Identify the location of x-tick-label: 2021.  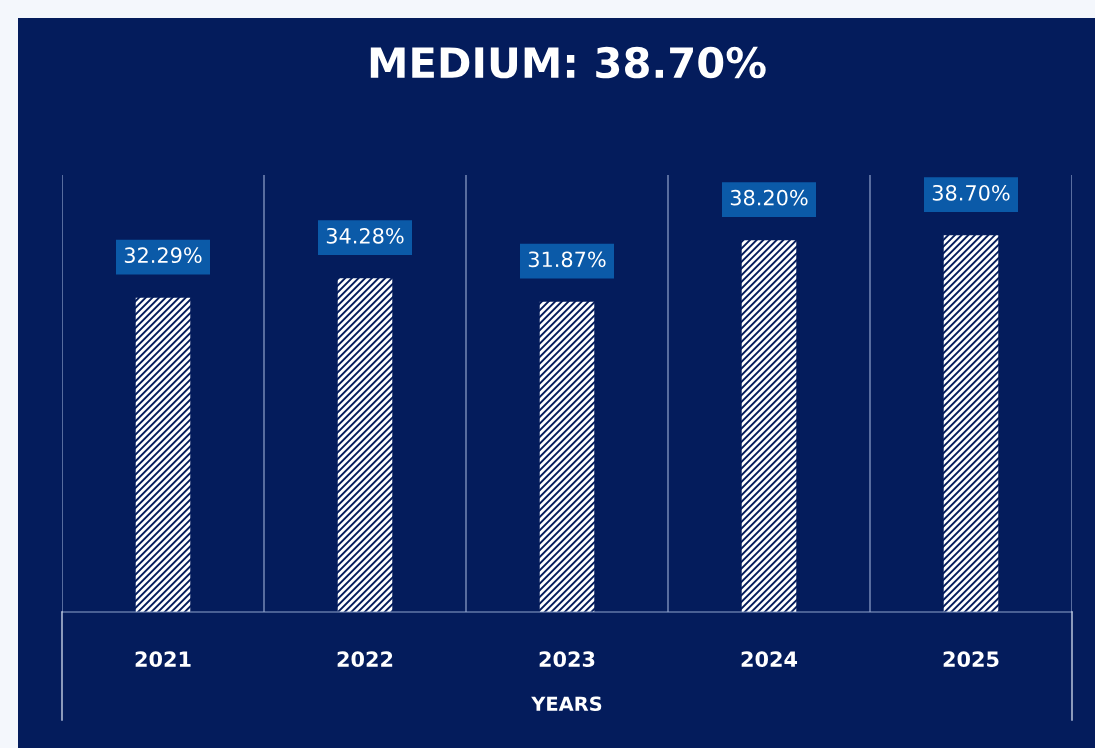
(163, 659).